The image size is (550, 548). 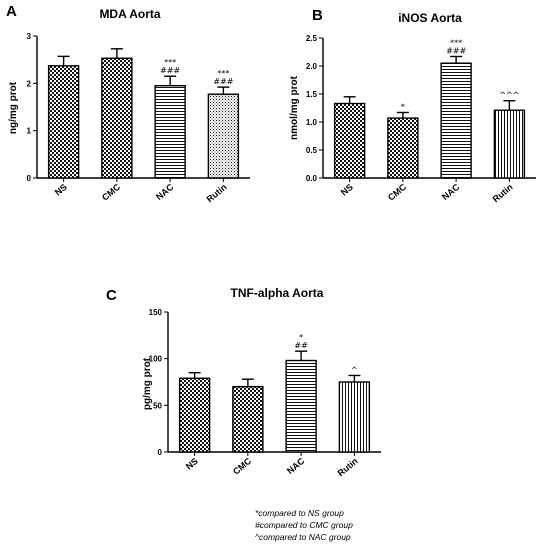 What do you see at coordinates (129, 14) in the screenshot?
I see `panel-a-title: MDA Aorta` at bounding box center [129, 14].